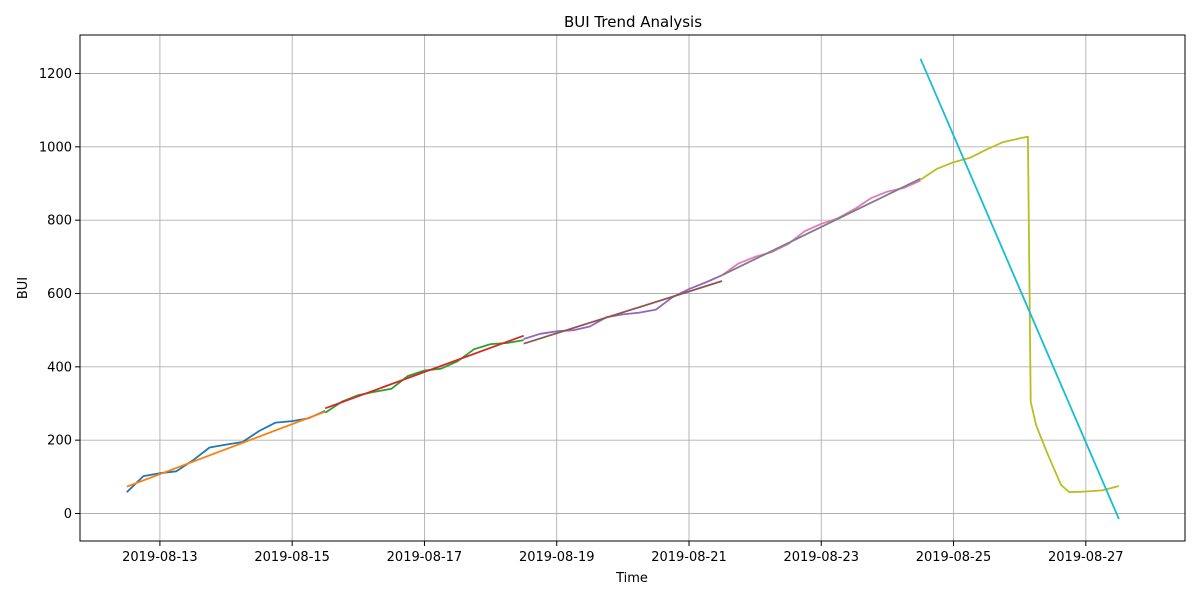 The height and width of the screenshot is (600, 1200). I want to click on x-axis-label: Time, so click(631, 578).